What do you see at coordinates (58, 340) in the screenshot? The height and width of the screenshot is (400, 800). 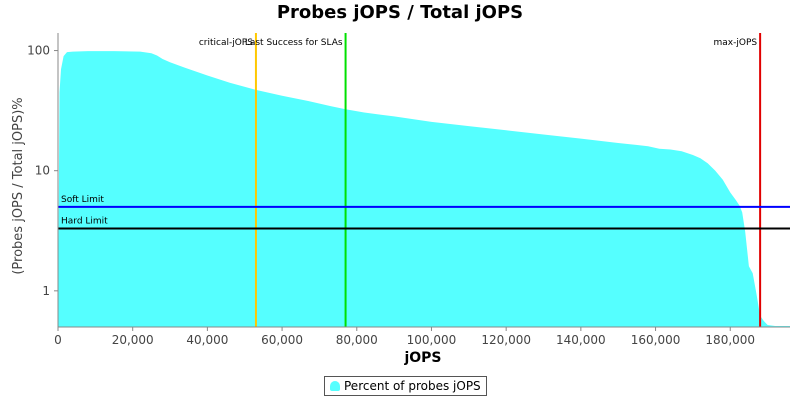 I see `x-tick-label: 0` at bounding box center [58, 340].